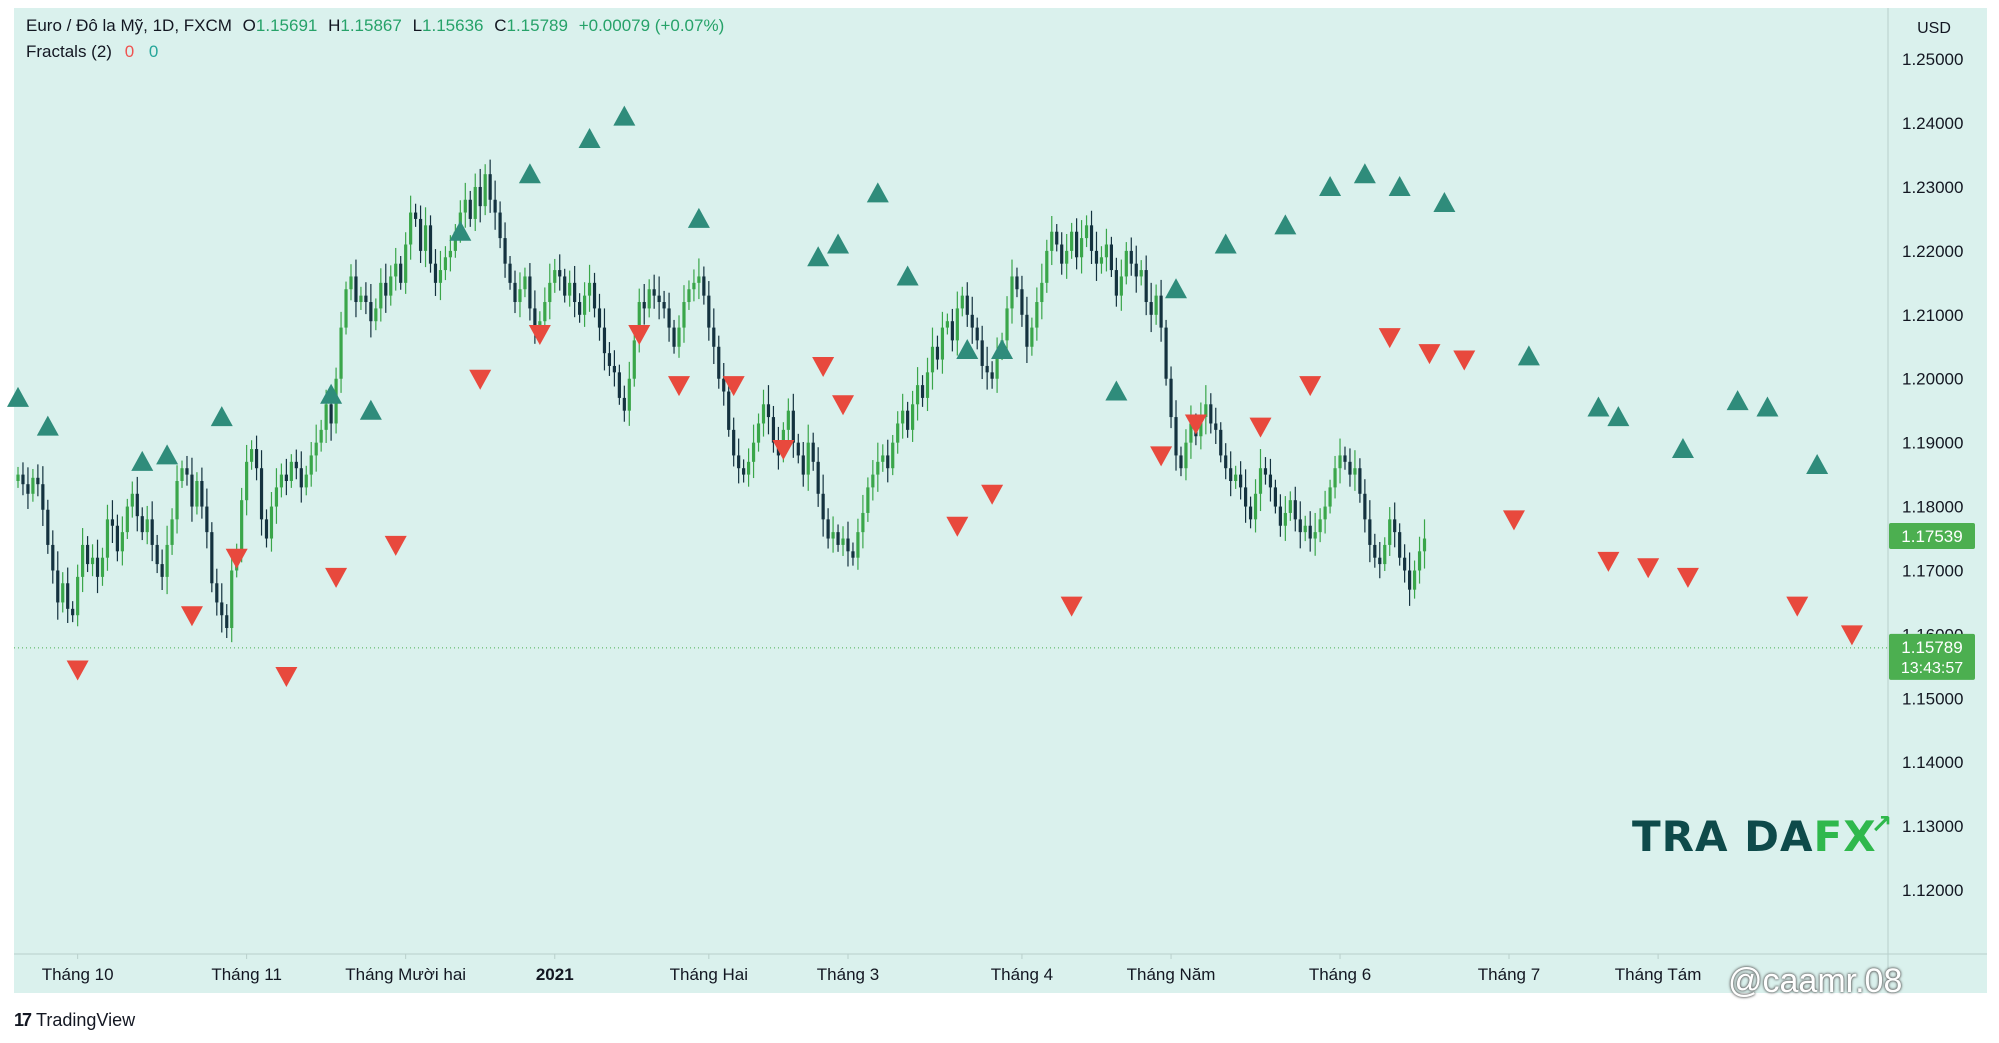 The height and width of the screenshot is (1043, 1999). I want to click on indicator-header: Fractals (2) 0 0, so click(92, 52).